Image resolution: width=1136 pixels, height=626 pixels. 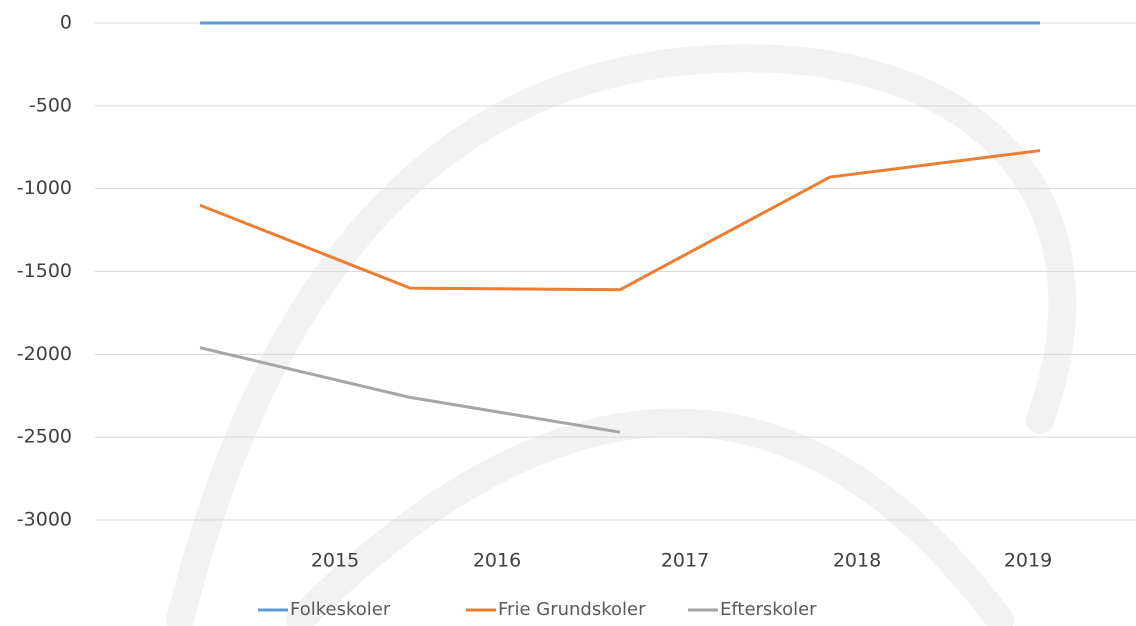 I want to click on x-tick-label: 2016, so click(x=497, y=561).